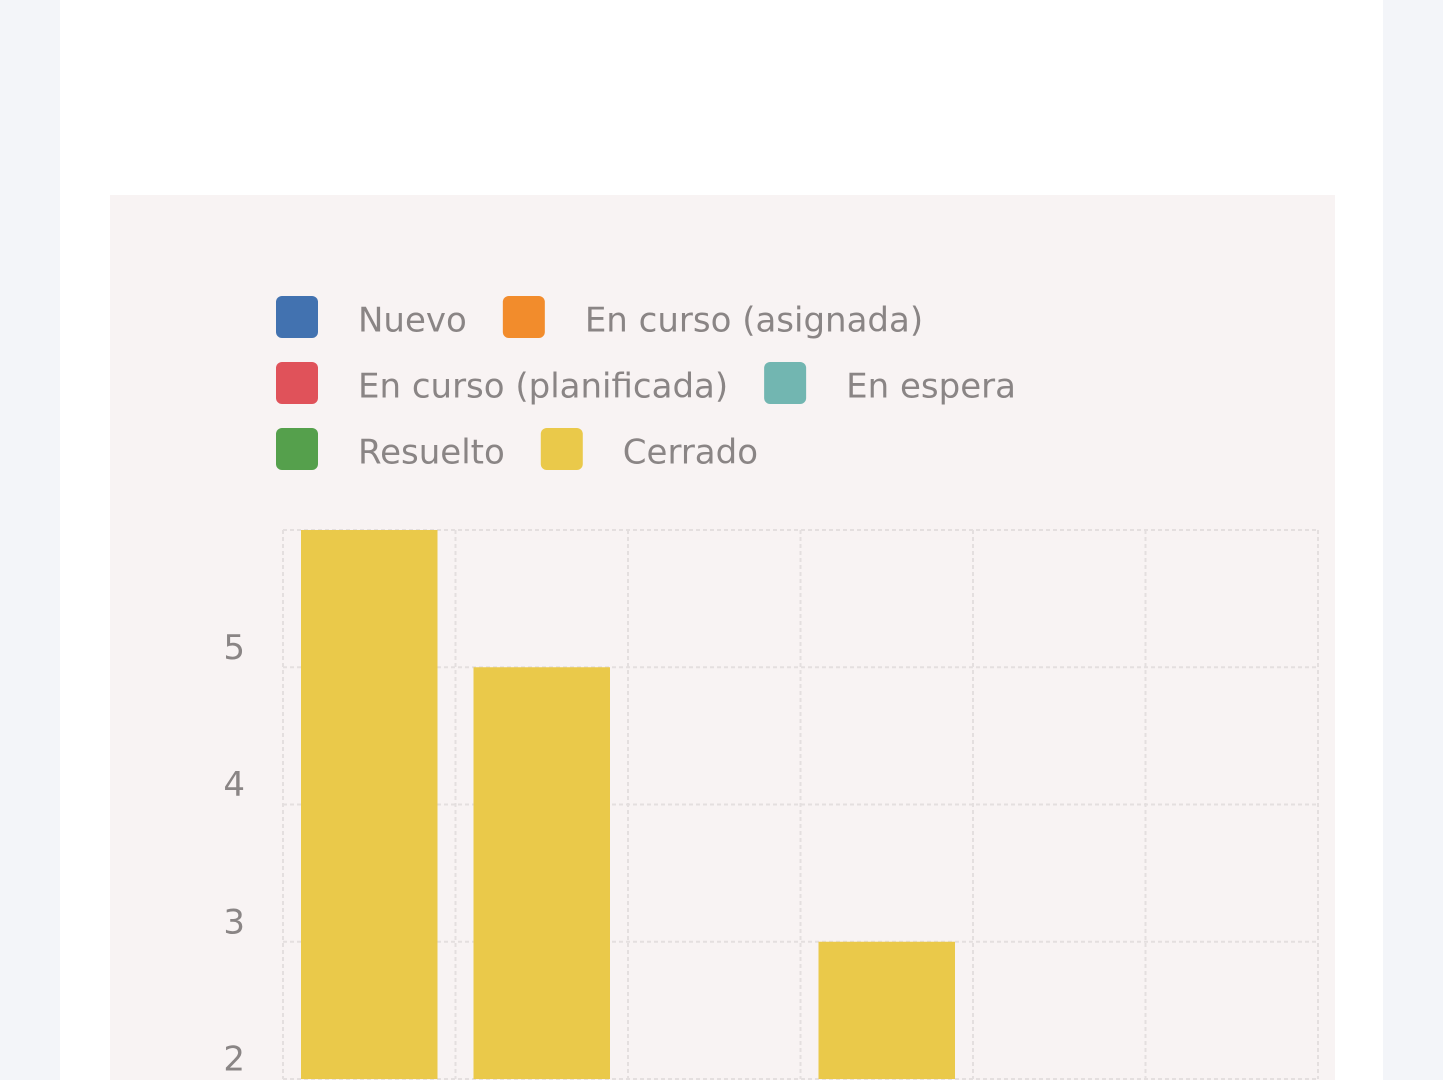  Describe the element at coordinates (754, 321) in the screenshot. I see `legend-label: En curso (asignada)` at that location.